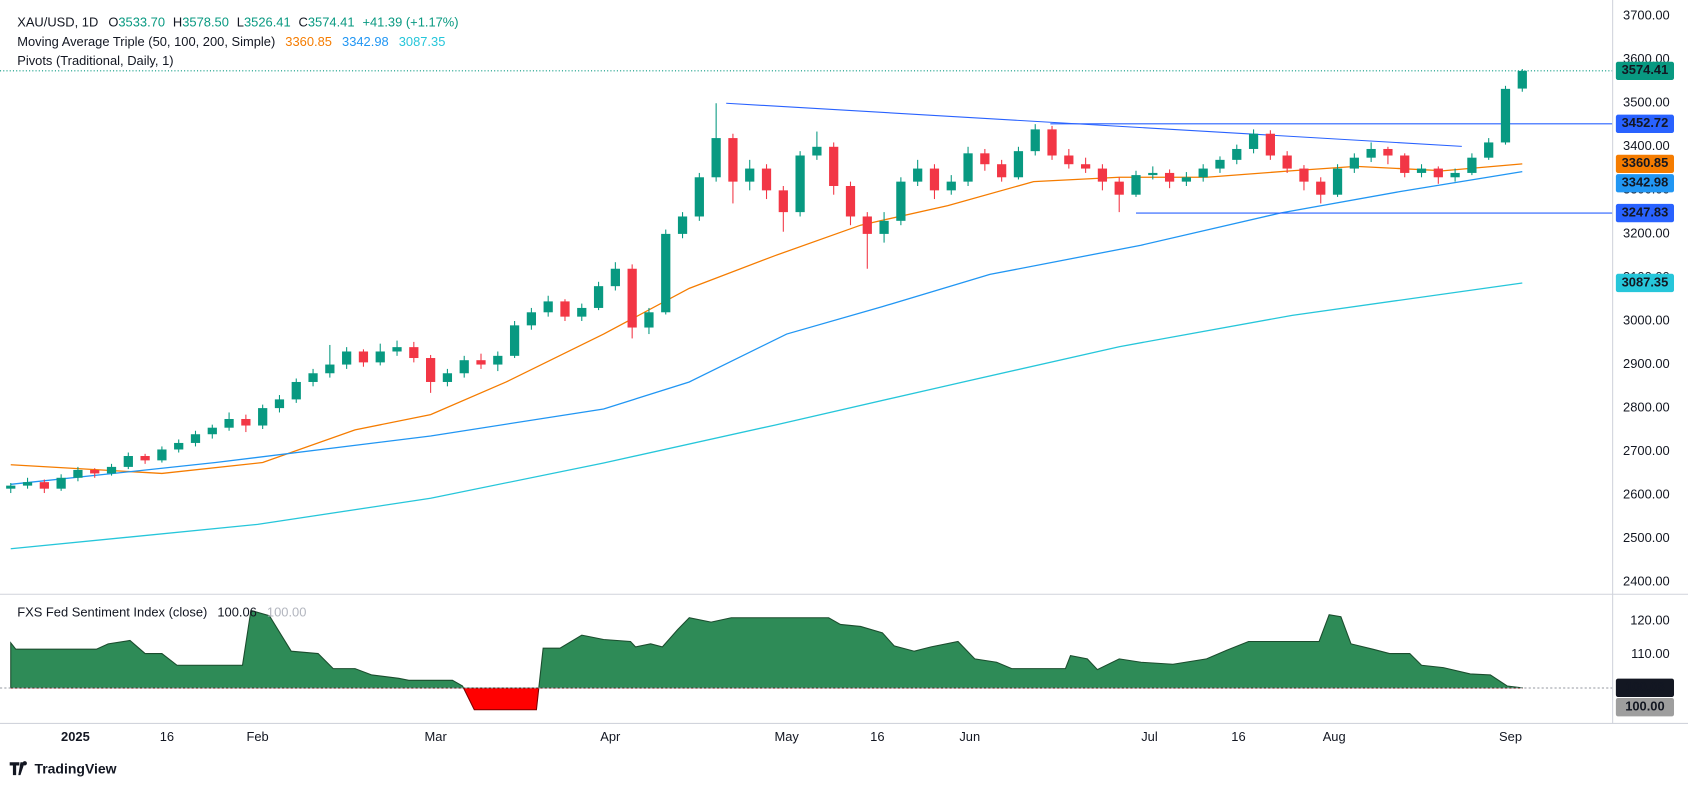 The height and width of the screenshot is (787, 1688). I want to click on price-badge-label: 3247.83, so click(1645, 211).